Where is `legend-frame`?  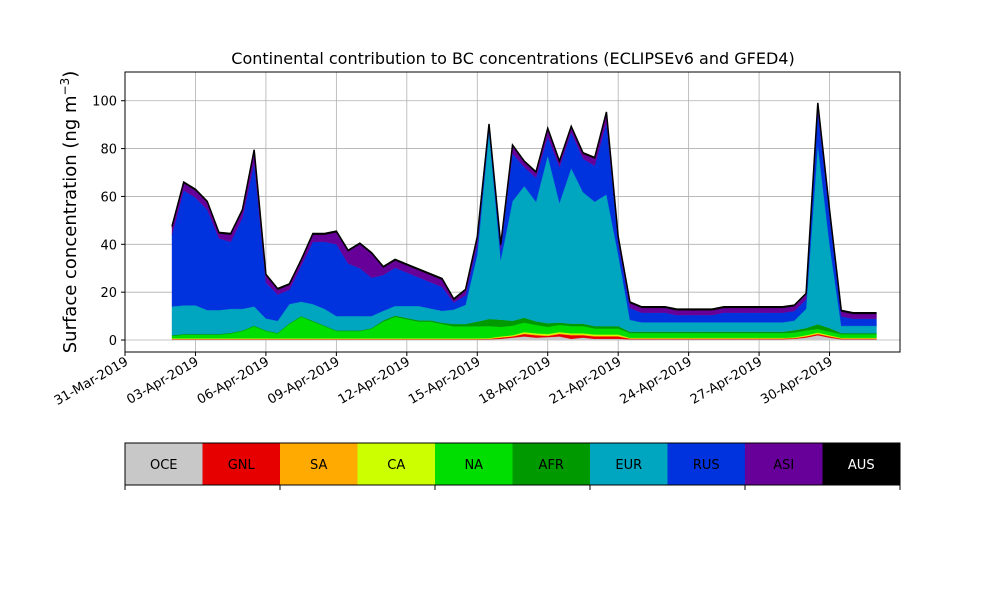
legend-frame is located at coordinates (512, 464).